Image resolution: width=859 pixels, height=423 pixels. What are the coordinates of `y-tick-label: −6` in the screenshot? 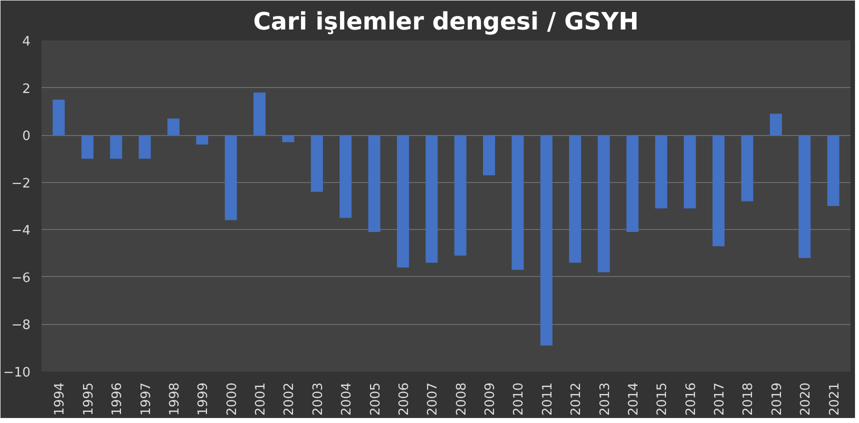 It's located at (21, 278).